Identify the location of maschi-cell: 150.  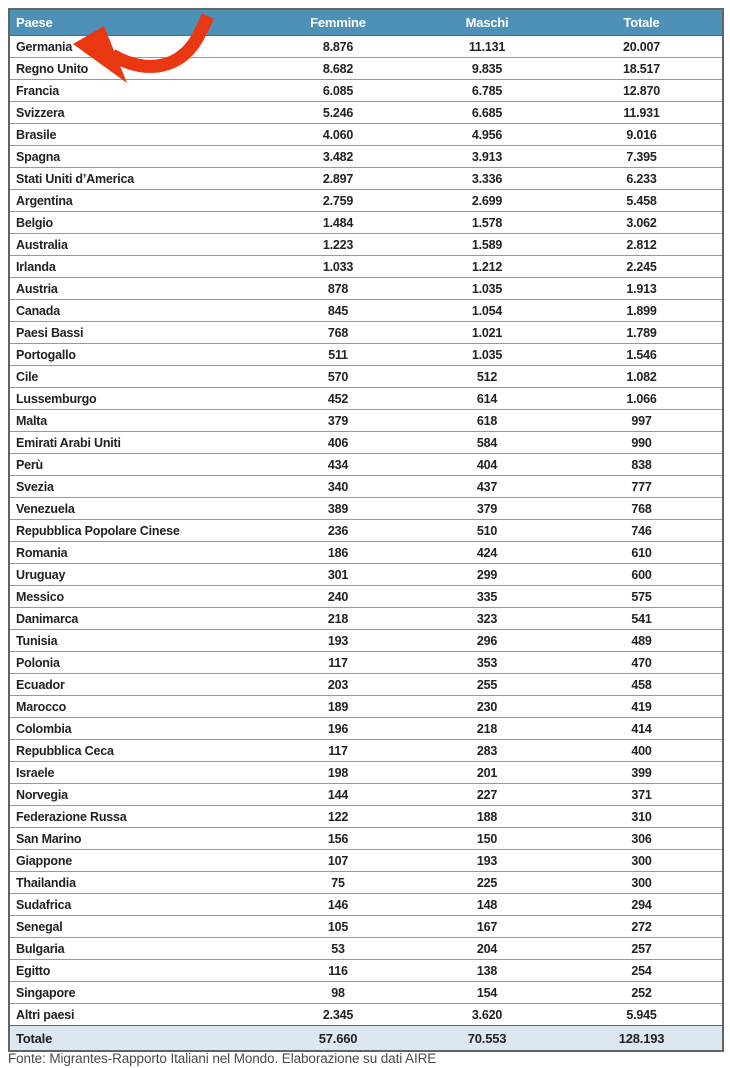
(487, 838).